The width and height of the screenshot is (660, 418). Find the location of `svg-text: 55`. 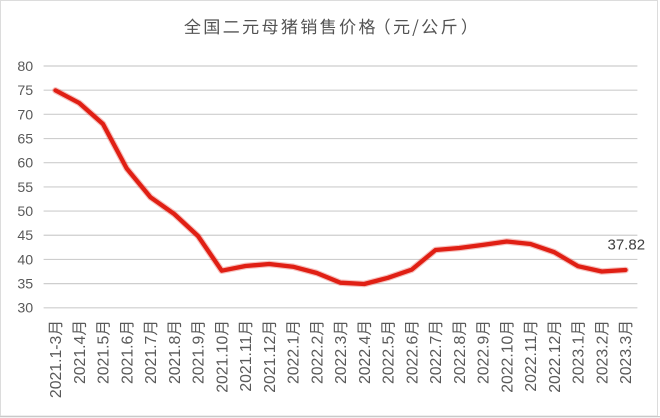

svg-text: 55 is located at coordinates (25, 188).